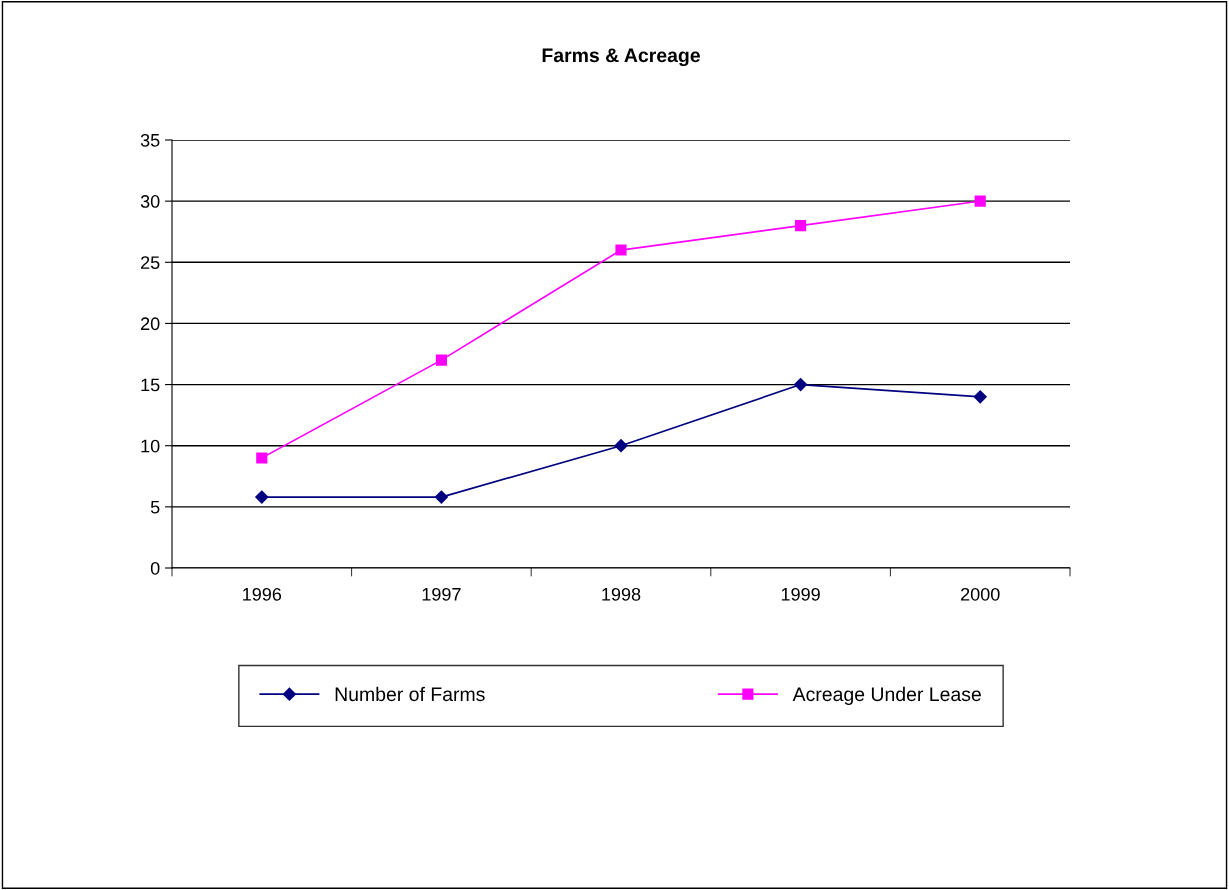  What do you see at coordinates (980, 594) in the screenshot?
I see `x-tick-label: 2000` at bounding box center [980, 594].